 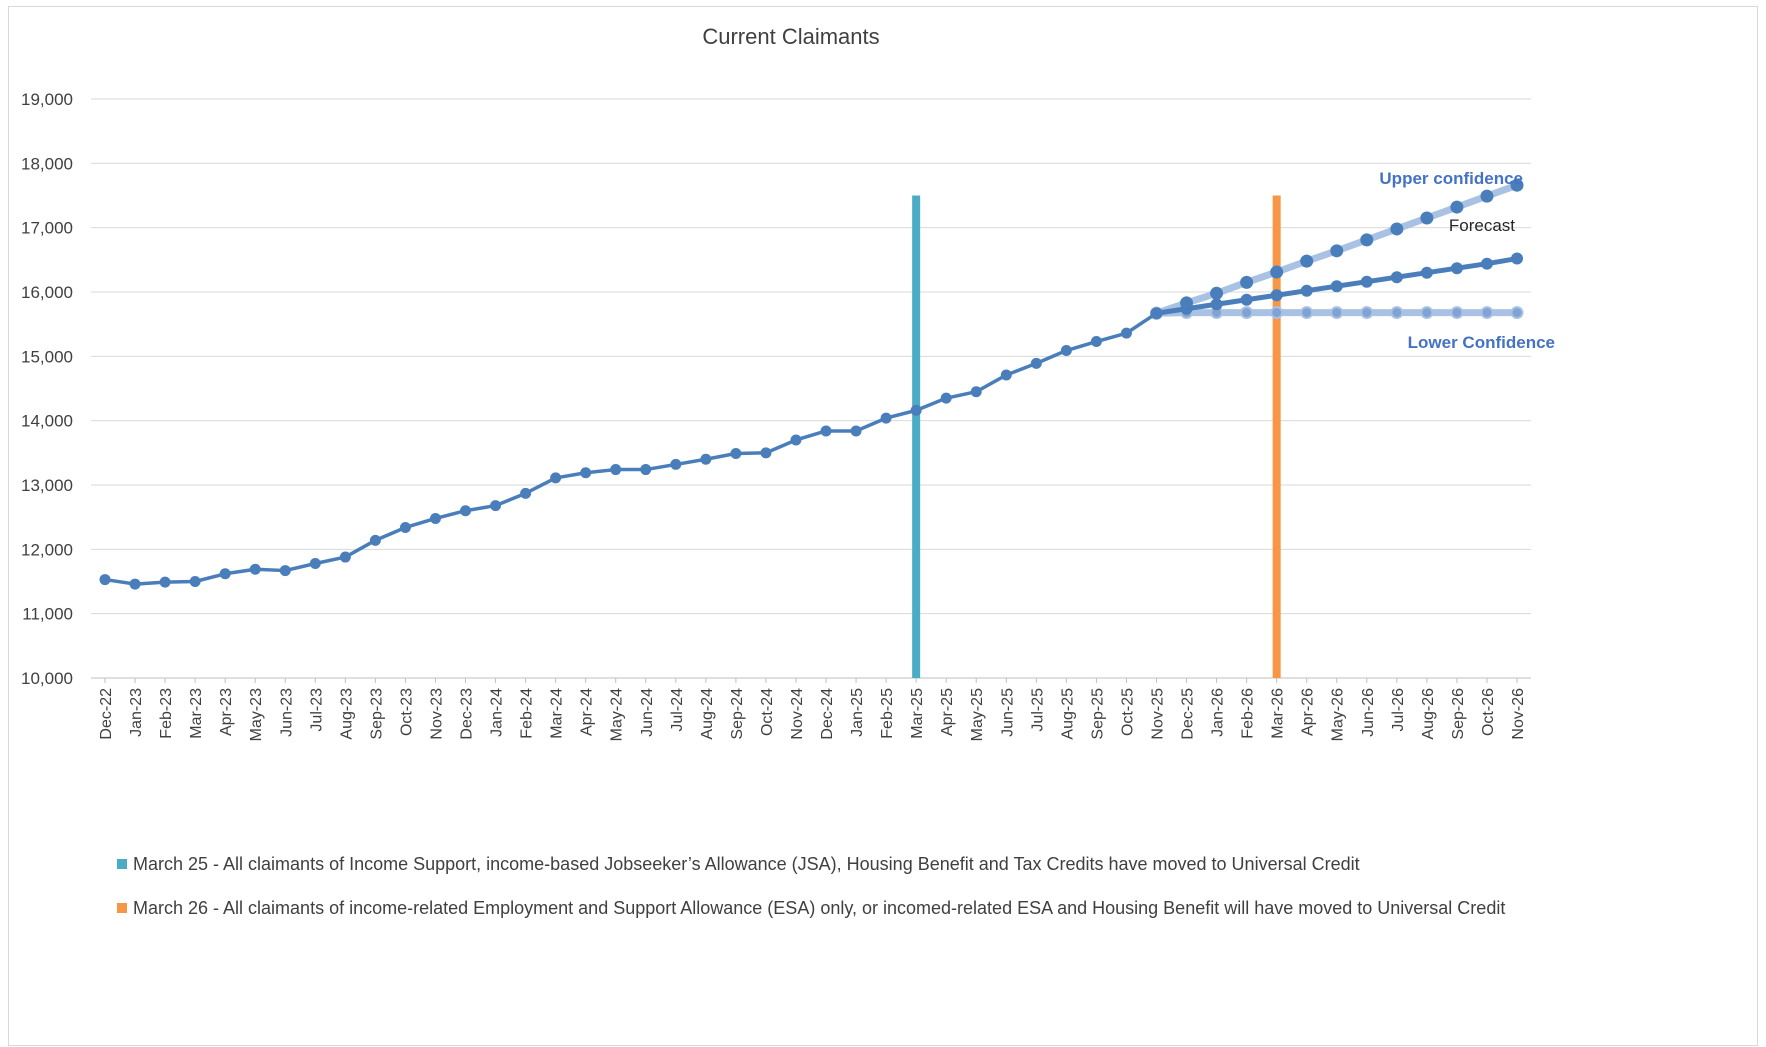 What do you see at coordinates (47, 99) in the screenshot?
I see `y-tick-label: 19,000` at bounding box center [47, 99].